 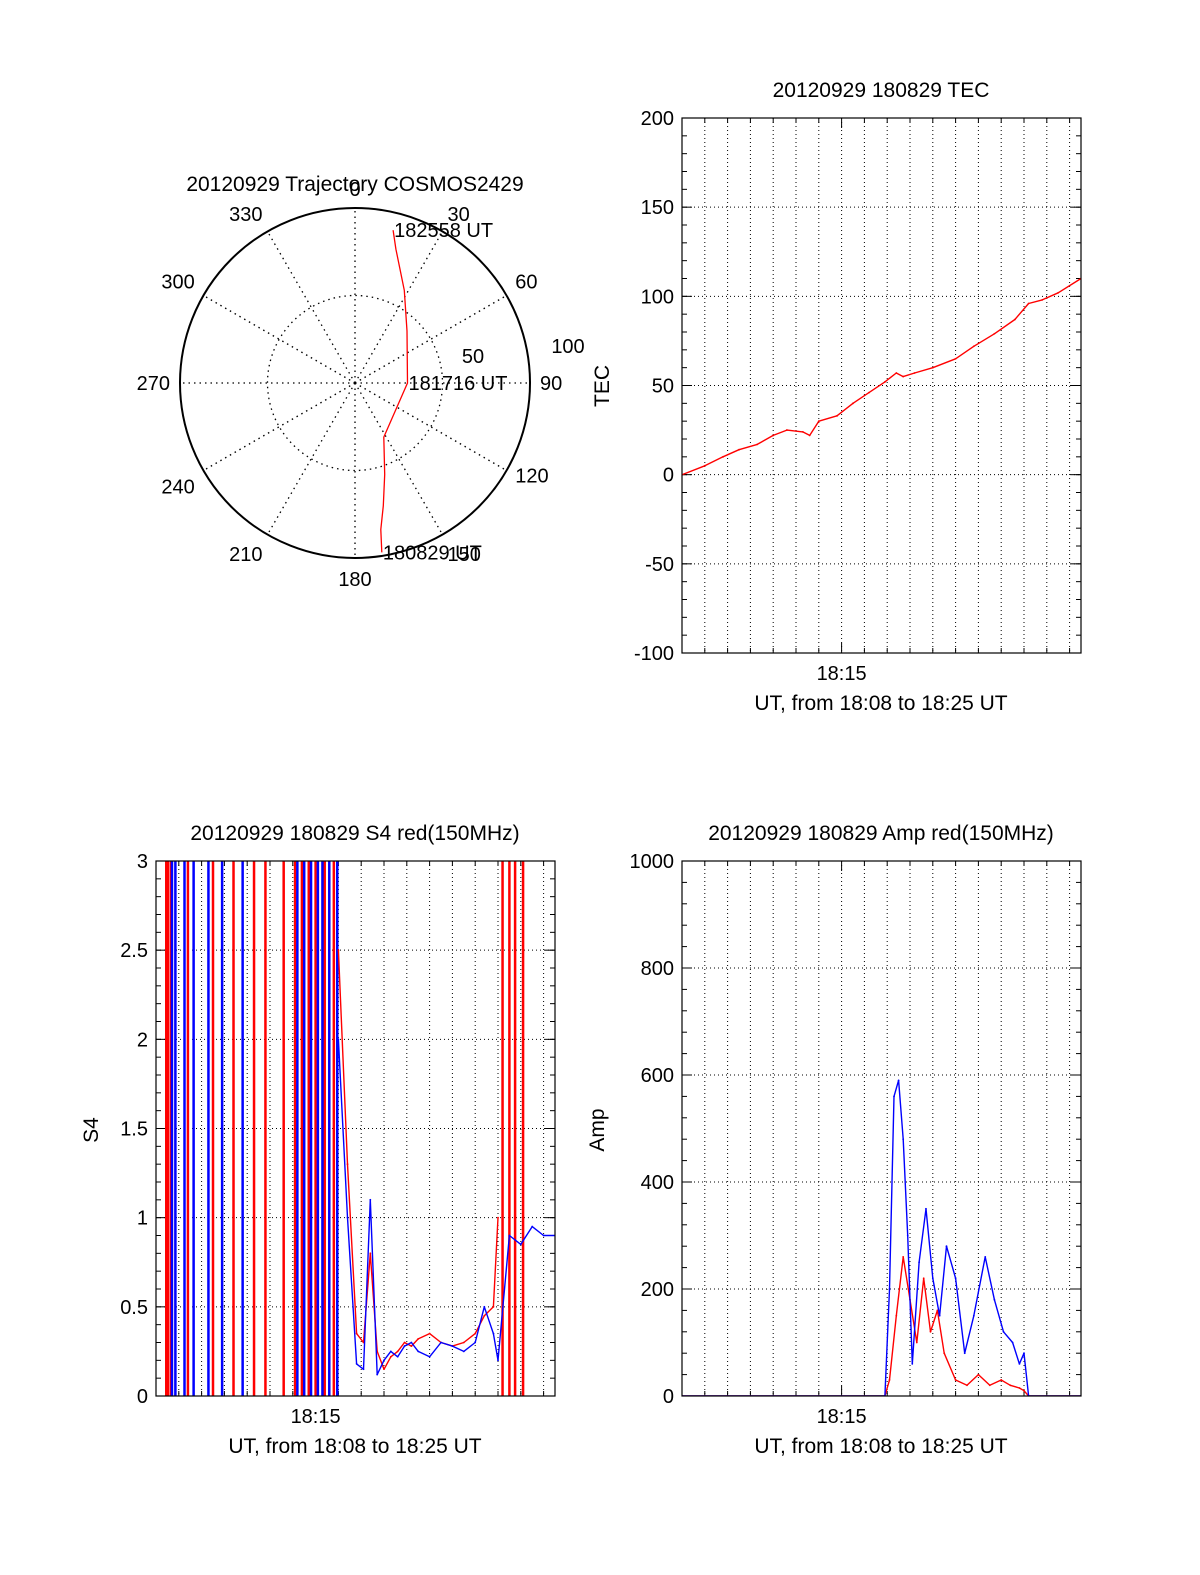 I want to click on azimuth-label: 210, so click(x=245, y=555).